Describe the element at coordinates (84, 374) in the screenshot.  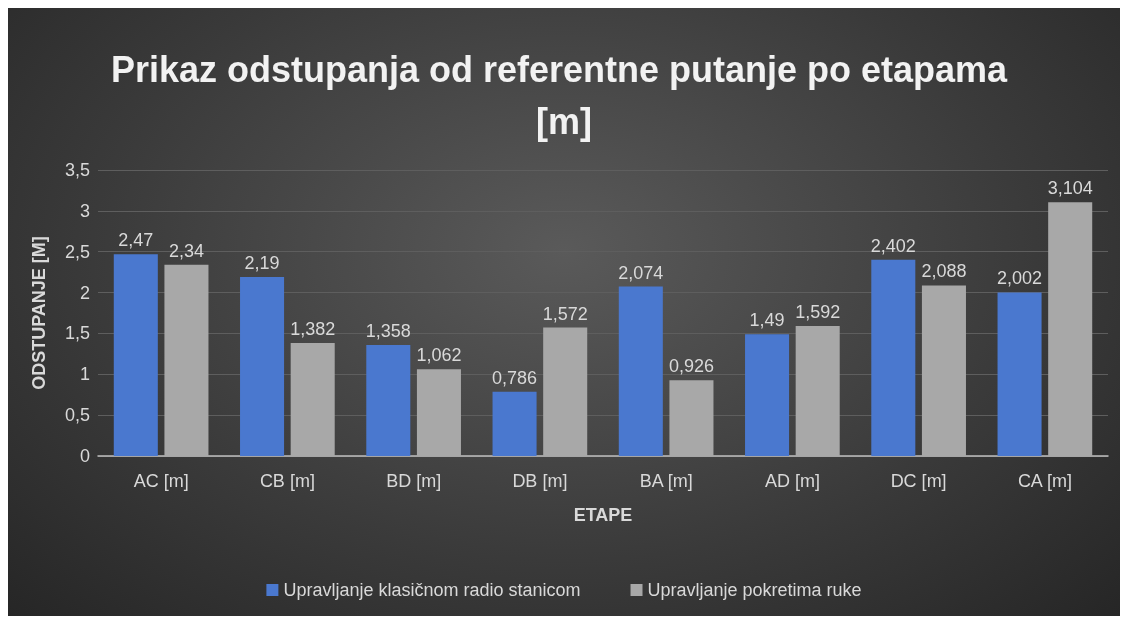
I see `y-tick-label: 1` at that location.